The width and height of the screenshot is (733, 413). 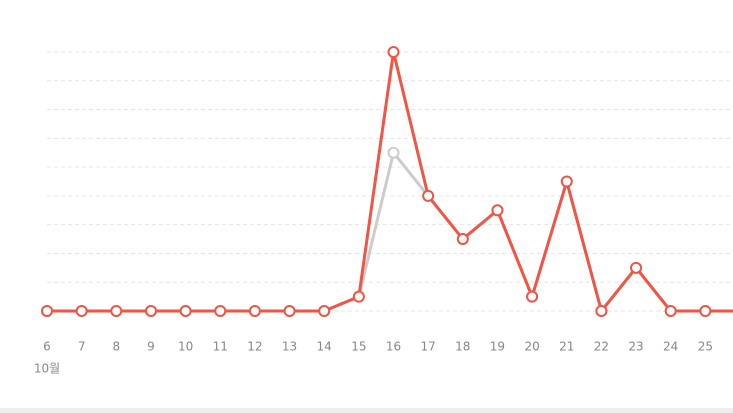 I want to click on x-tick-label: 7, so click(x=82, y=347).